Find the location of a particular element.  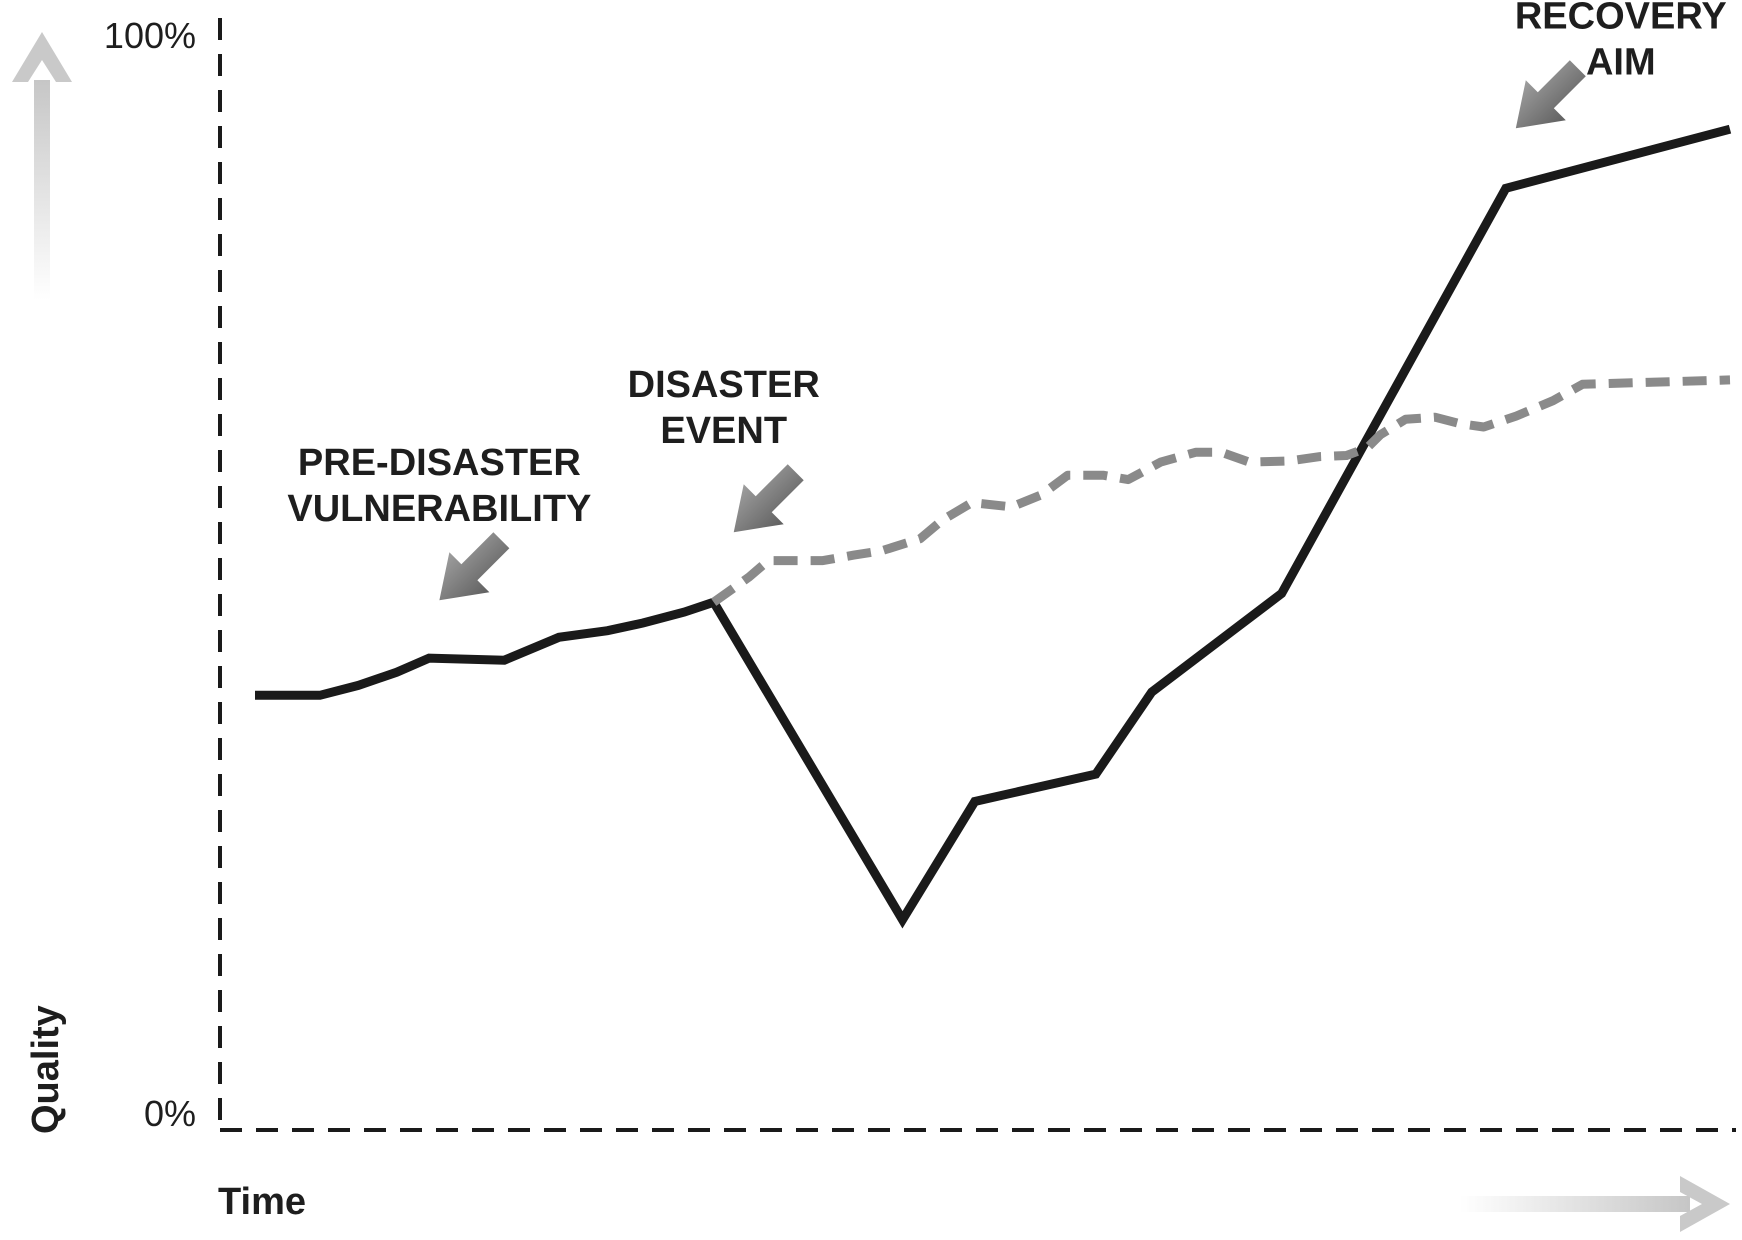

annotation-line: RECOVERY is located at coordinates (1621, 18).